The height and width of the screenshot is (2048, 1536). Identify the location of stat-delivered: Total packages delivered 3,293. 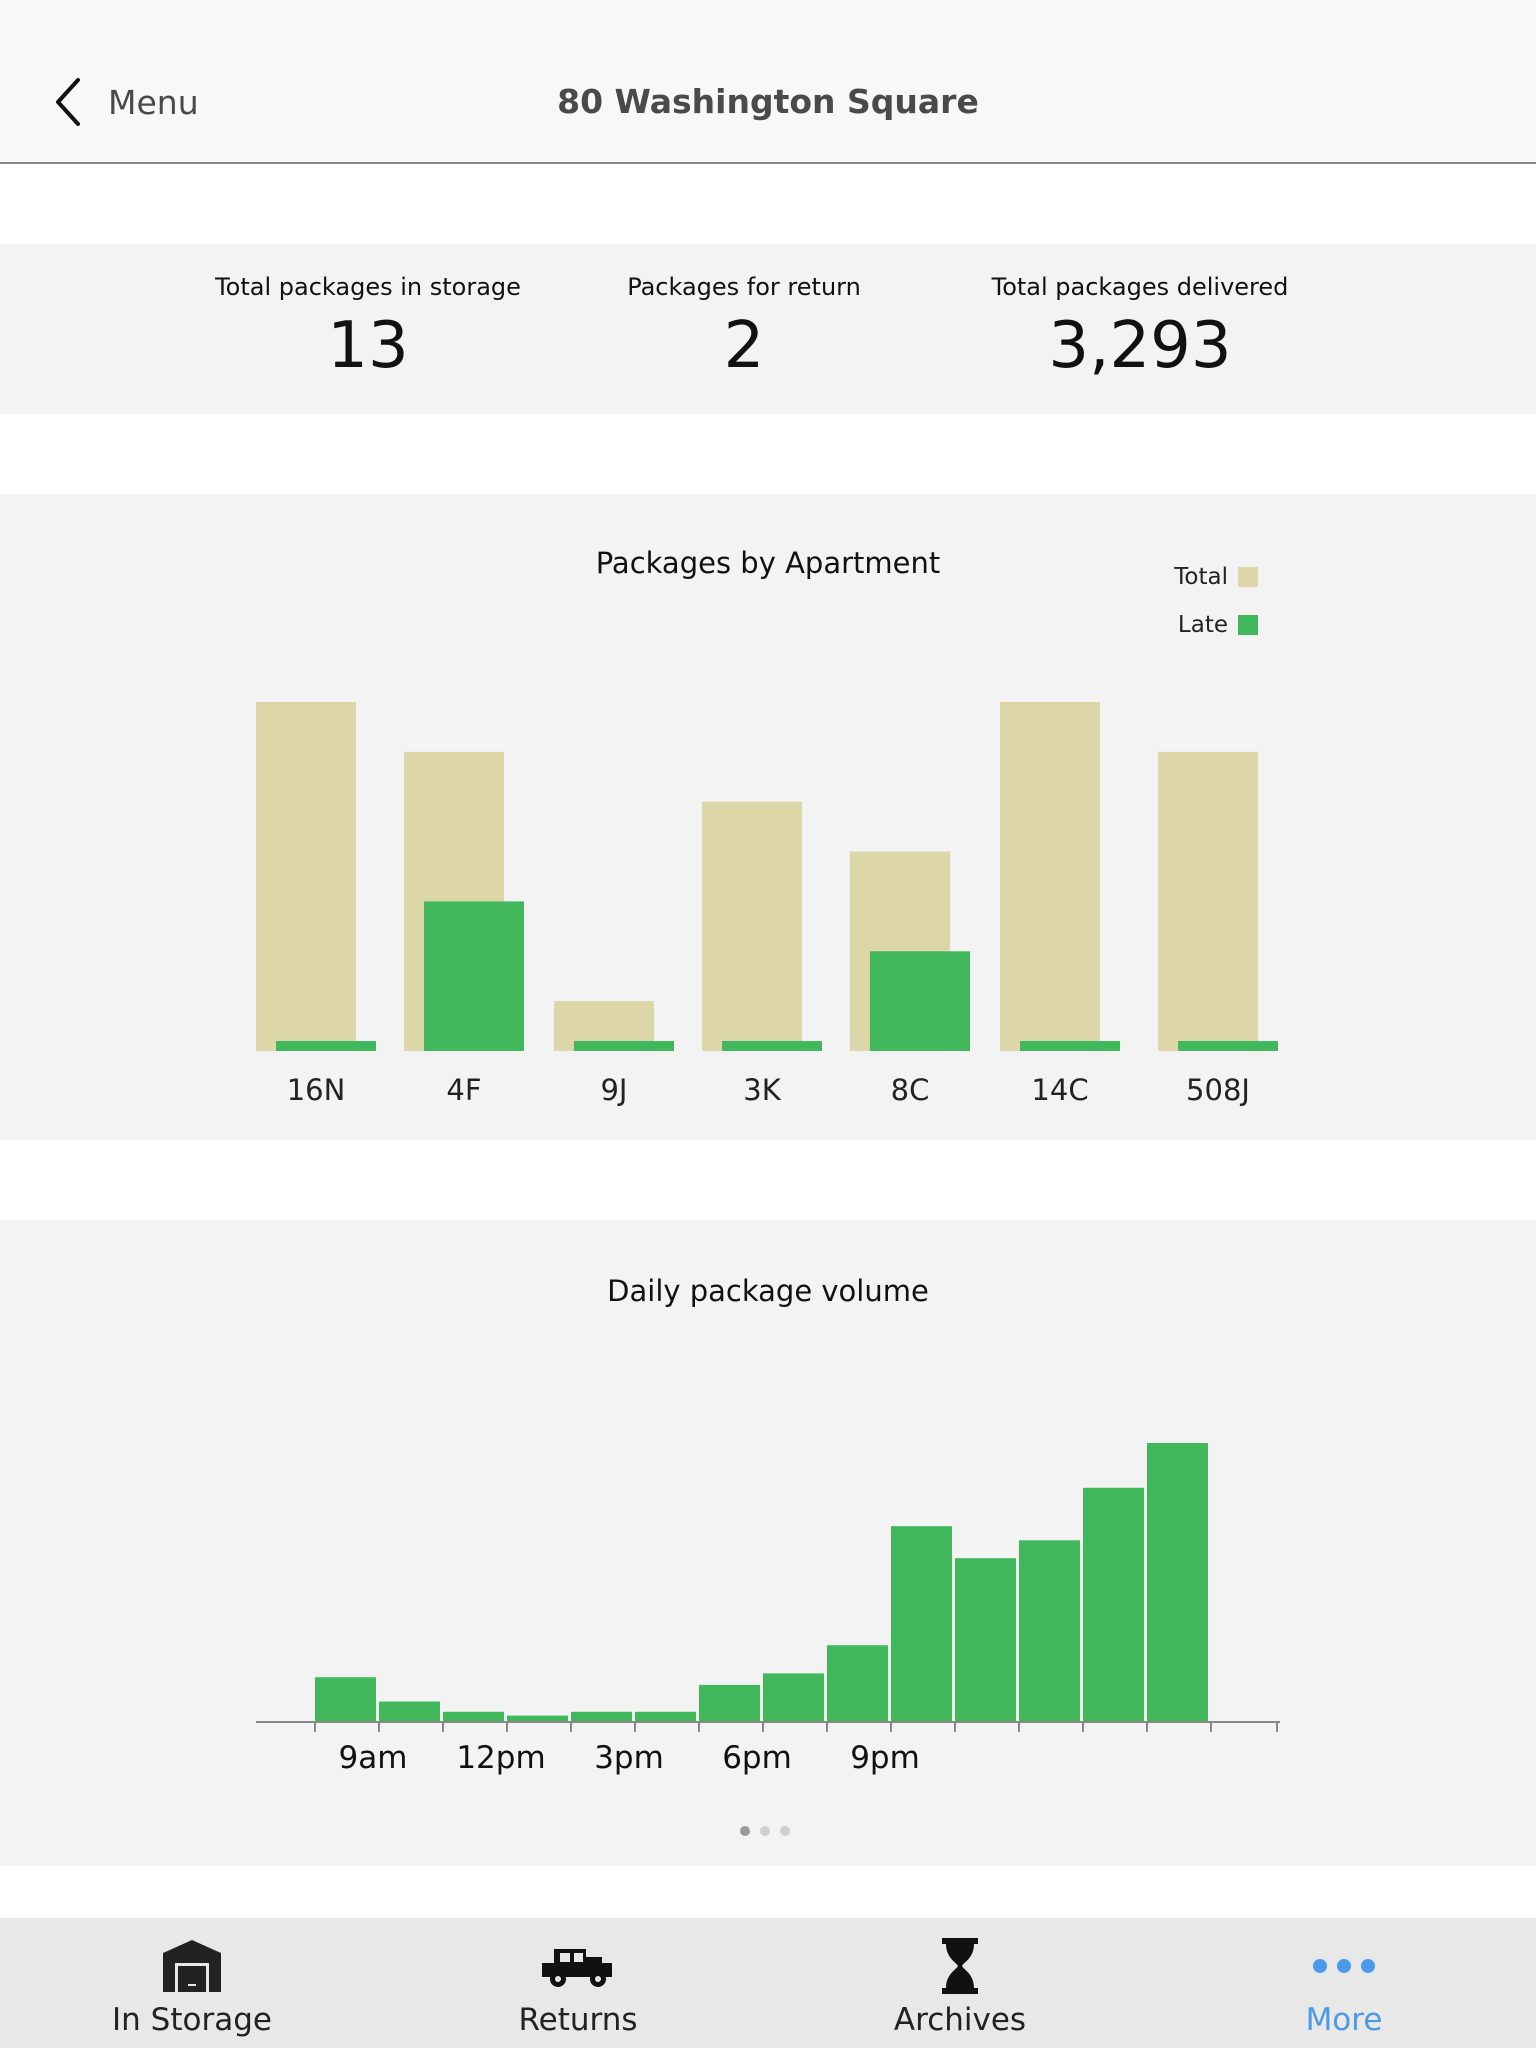
(1140, 329).